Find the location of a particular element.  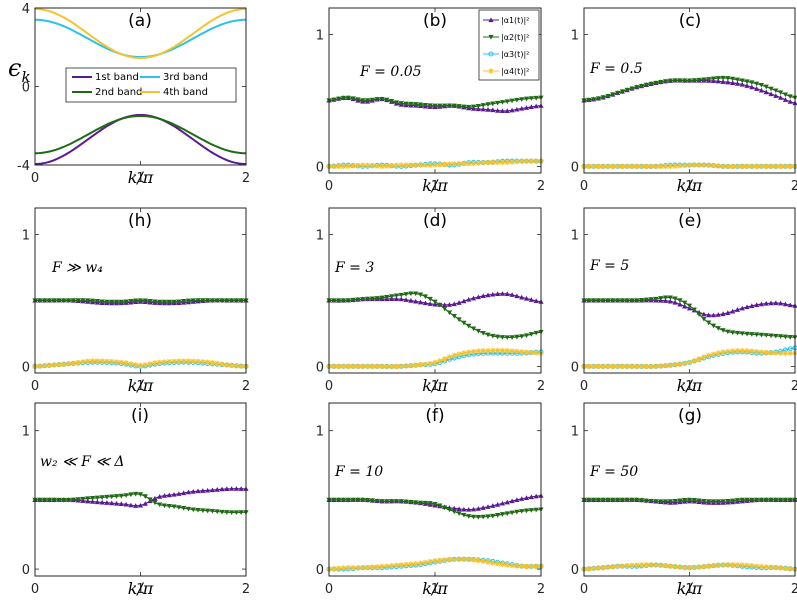

x-tick-label: 0 is located at coordinates (329, 589).